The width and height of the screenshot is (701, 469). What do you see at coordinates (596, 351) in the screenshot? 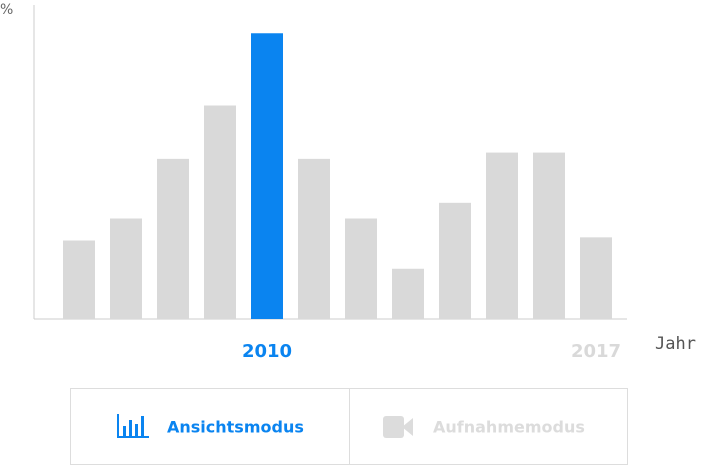
I see `x-tick-label: 2017` at bounding box center [596, 351].